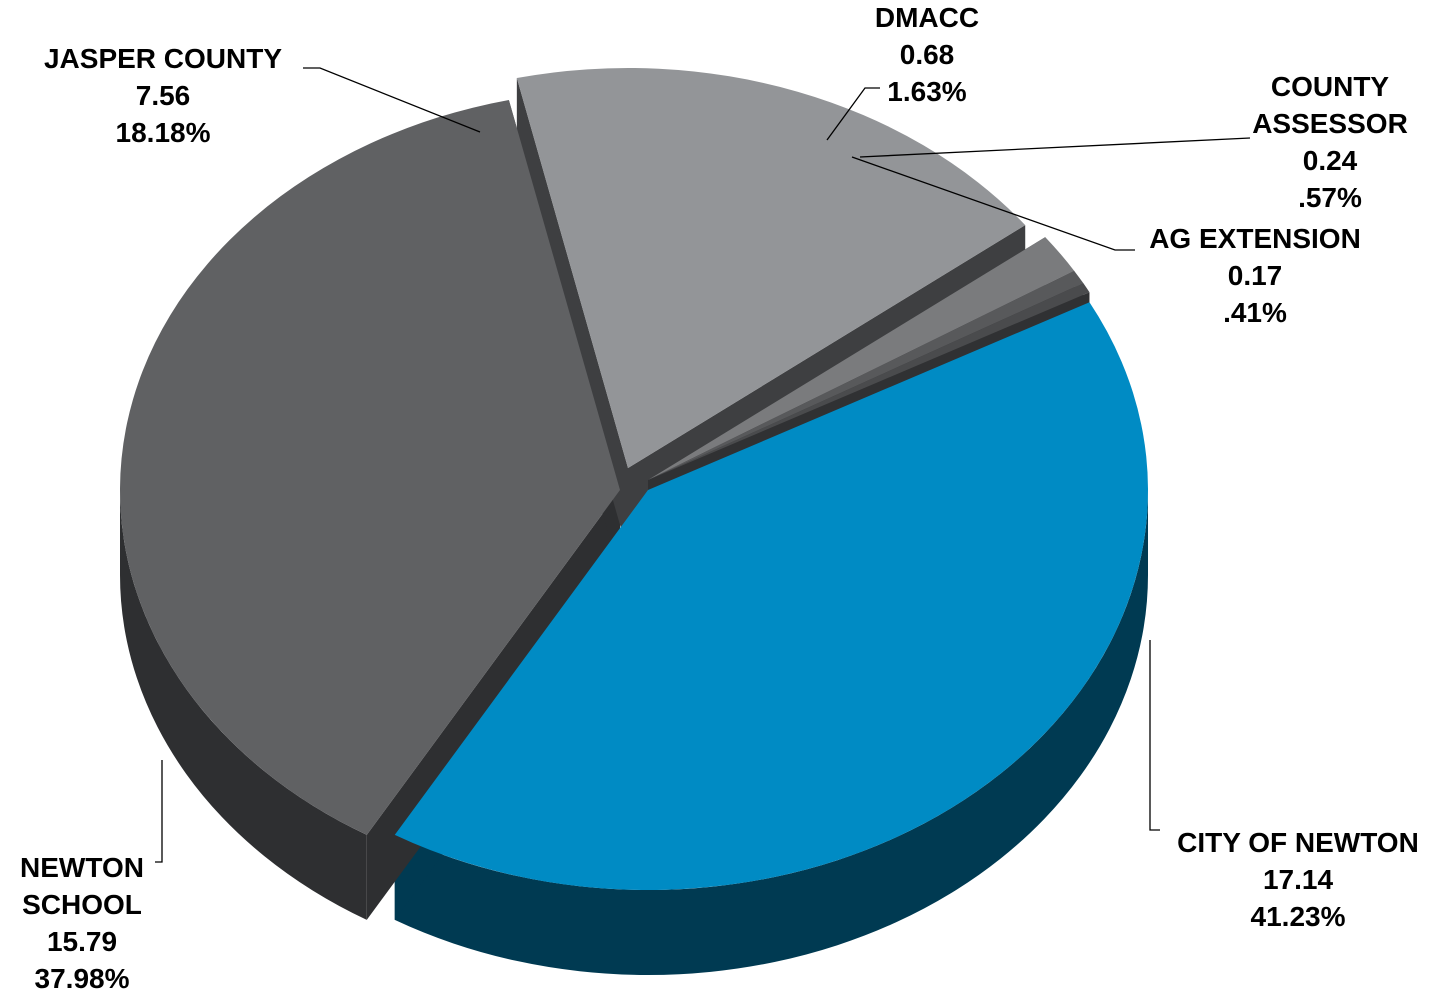 The height and width of the screenshot is (994, 1447). I want to click on slice-label: AG EXTENSION 0.17 .41%, so click(1255, 275).